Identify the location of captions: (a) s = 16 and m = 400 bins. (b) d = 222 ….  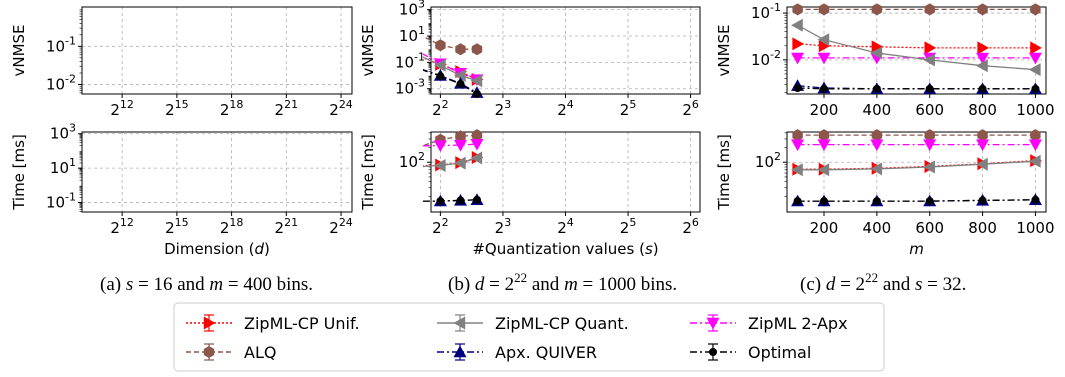
(533, 282).